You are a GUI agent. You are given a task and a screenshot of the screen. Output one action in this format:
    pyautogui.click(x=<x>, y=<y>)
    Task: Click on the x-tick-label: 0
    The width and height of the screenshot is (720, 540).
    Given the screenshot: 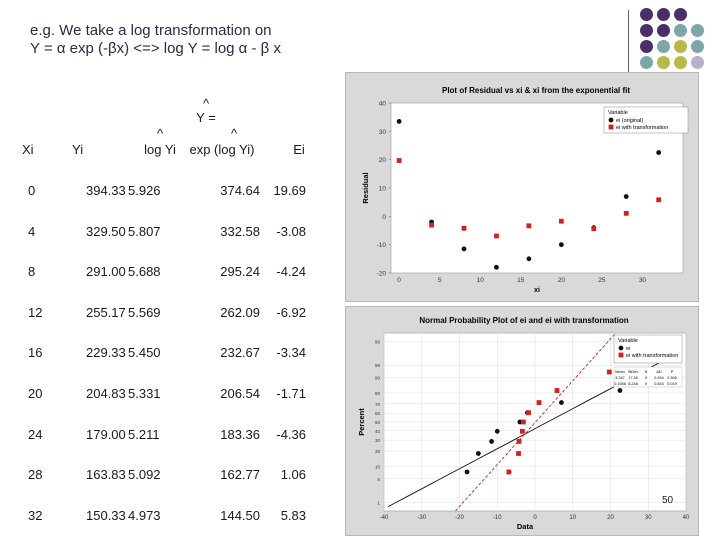 What is the action you would take?
    pyautogui.click(x=399, y=280)
    